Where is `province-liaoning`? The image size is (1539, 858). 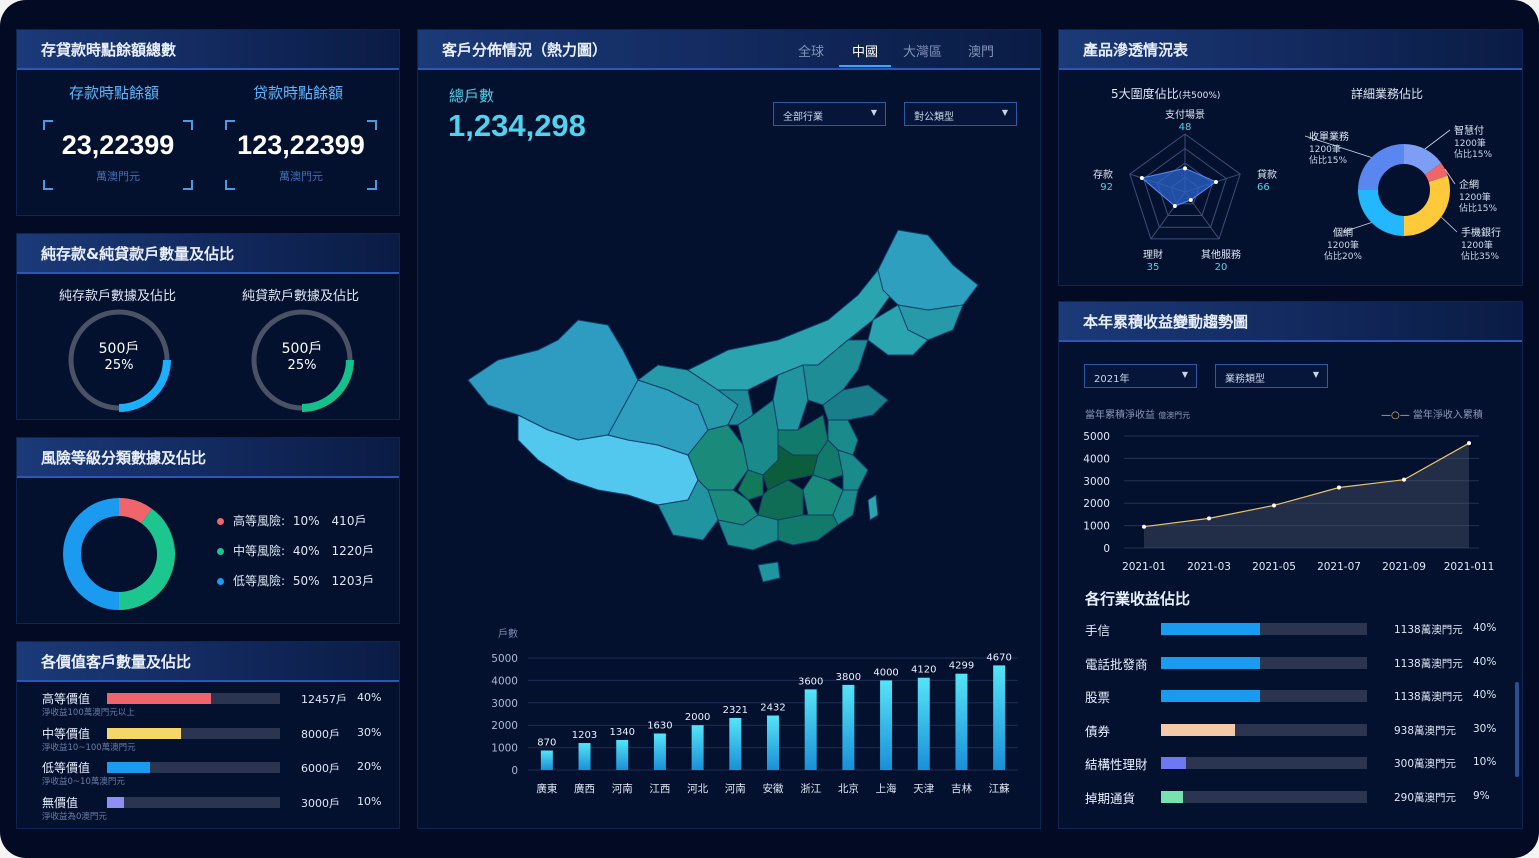 province-liaoning is located at coordinates (898, 330).